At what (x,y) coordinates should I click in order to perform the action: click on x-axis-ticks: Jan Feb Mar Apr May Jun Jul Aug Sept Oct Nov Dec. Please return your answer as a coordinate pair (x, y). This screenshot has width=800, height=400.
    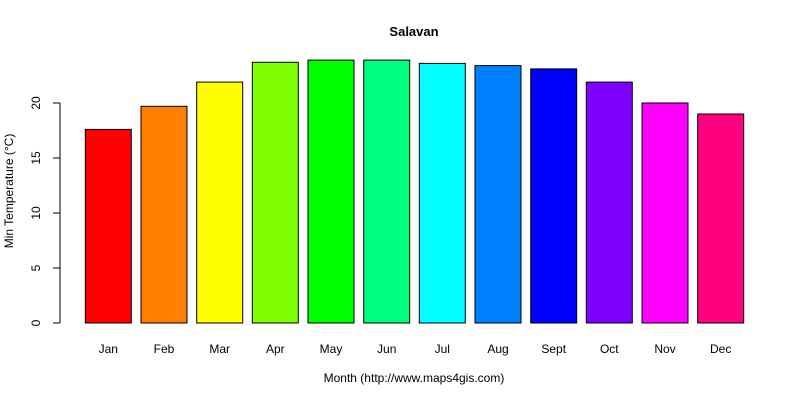
    Looking at the image, I should click on (415, 349).